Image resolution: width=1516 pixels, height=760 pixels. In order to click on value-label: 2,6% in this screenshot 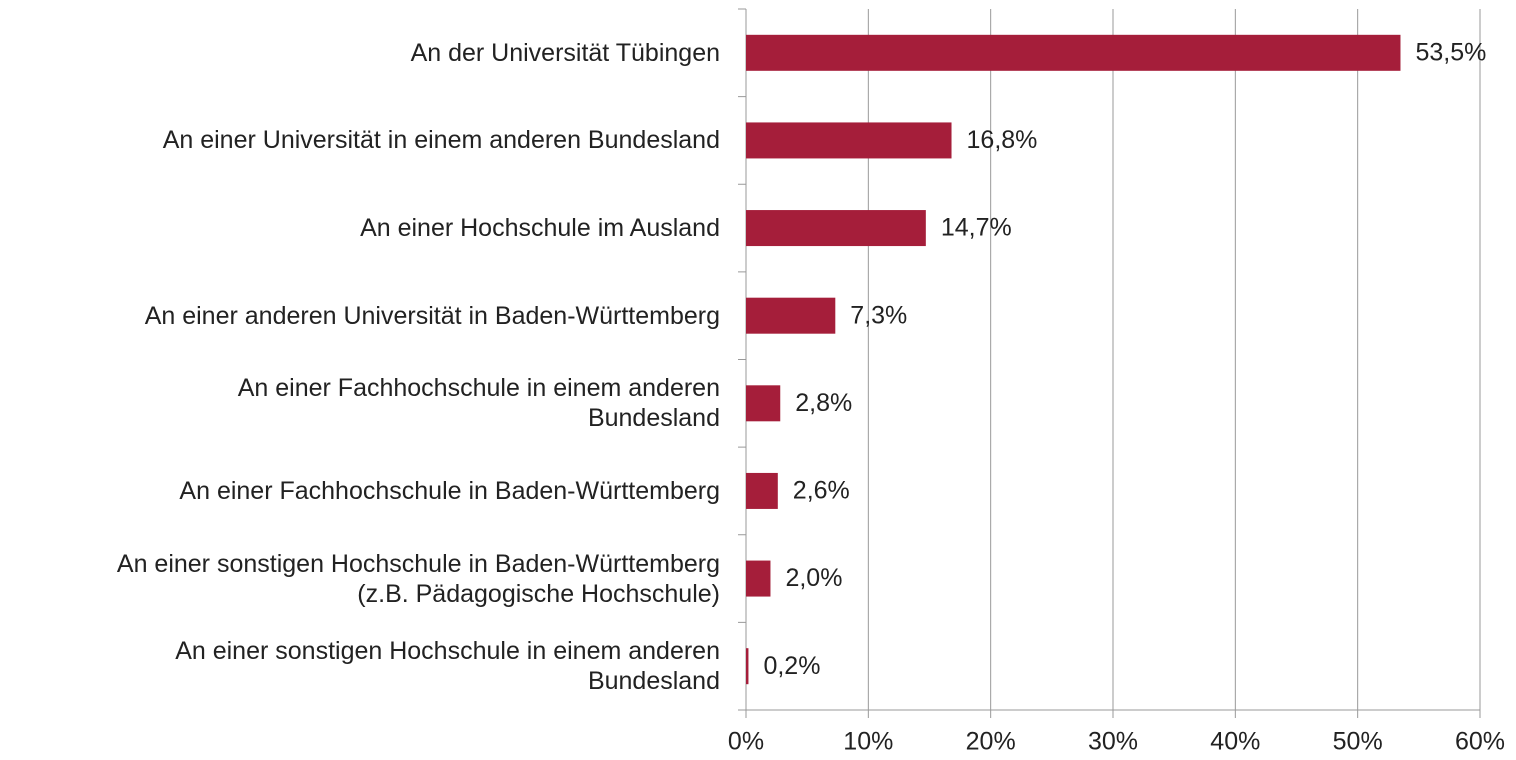, I will do `click(821, 491)`.